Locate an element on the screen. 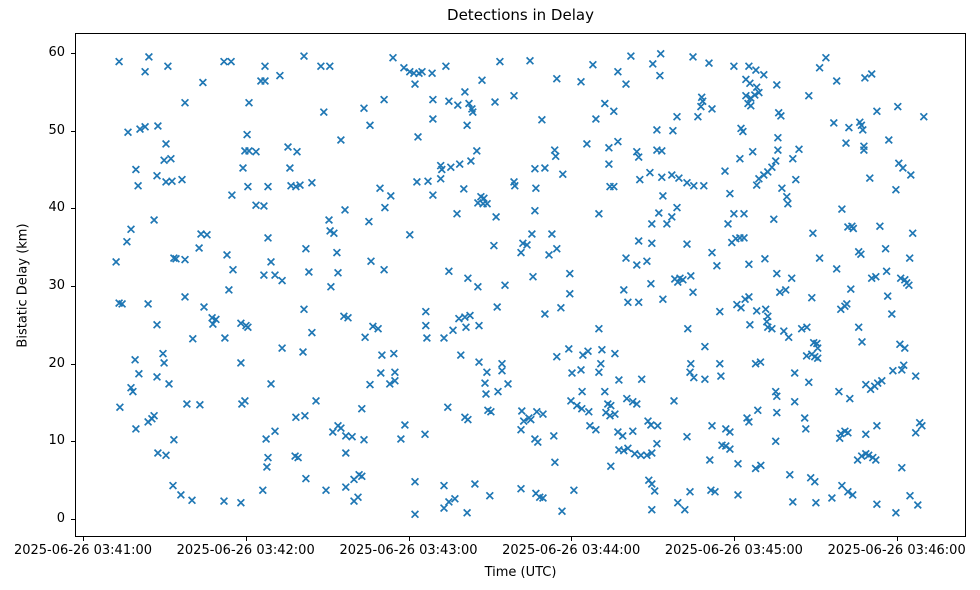  y-tick-label: 30 is located at coordinates (56, 285).